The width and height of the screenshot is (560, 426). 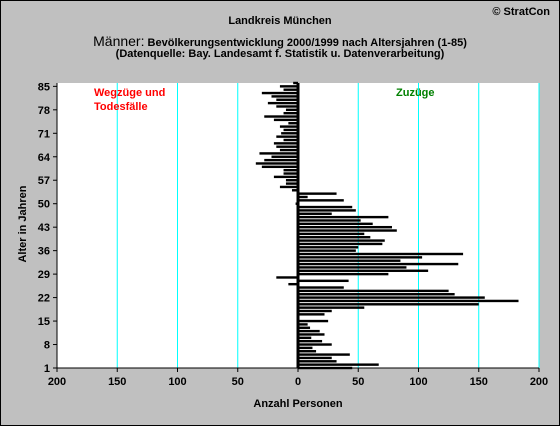 I want to click on y-tick-label: 36, so click(x=44, y=252).